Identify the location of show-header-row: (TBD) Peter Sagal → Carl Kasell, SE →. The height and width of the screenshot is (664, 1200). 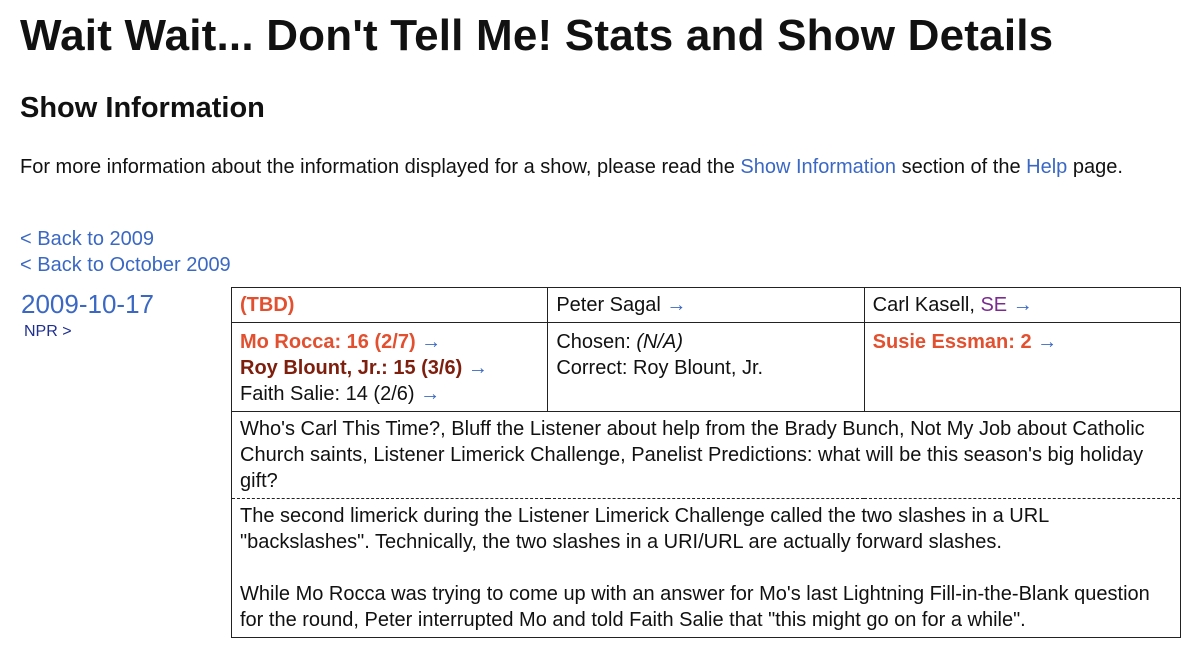
(706, 305).